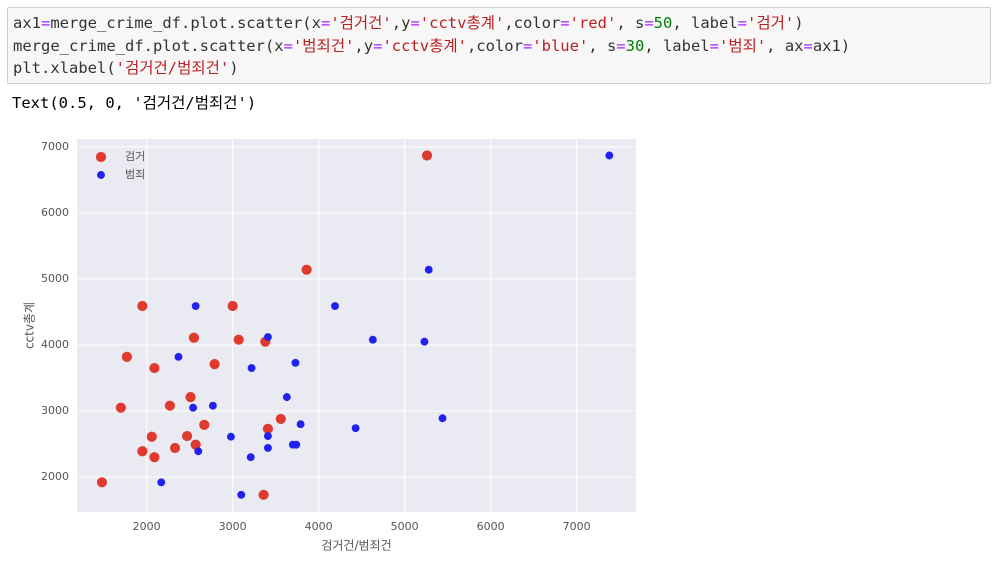  Describe the element at coordinates (30, 325) in the screenshot. I see `y-axis-label: cctv총계` at that location.